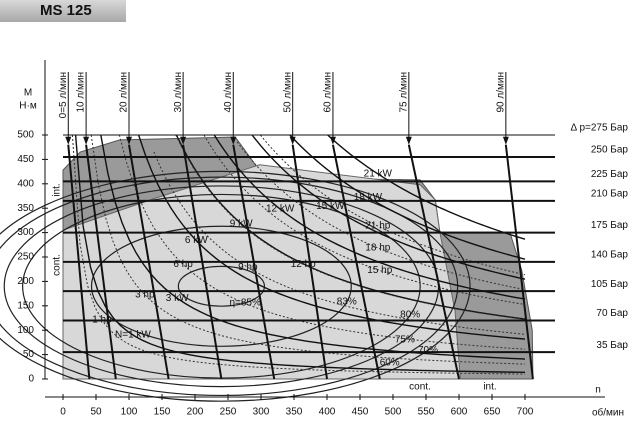 The image size is (640, 426). I want to click on flow-label: 20 л/мин, so click(124, 92).